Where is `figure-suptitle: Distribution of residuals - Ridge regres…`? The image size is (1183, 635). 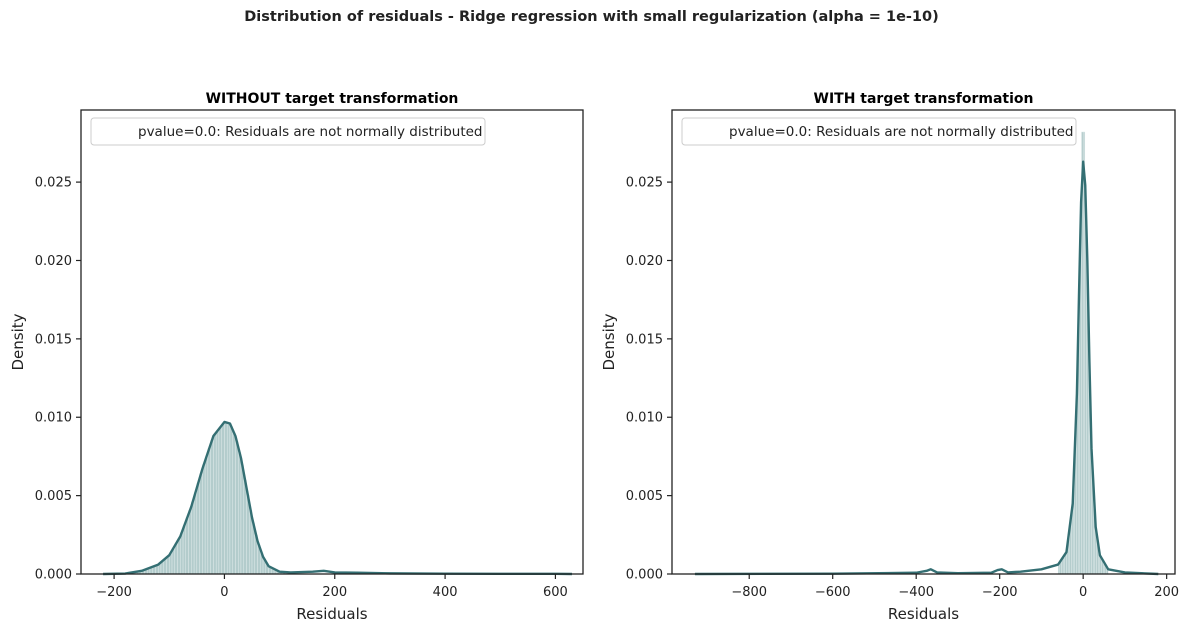
figure-suptitle: Distribution of residuals - Ridge regres… is located at coordinates (591, 17).